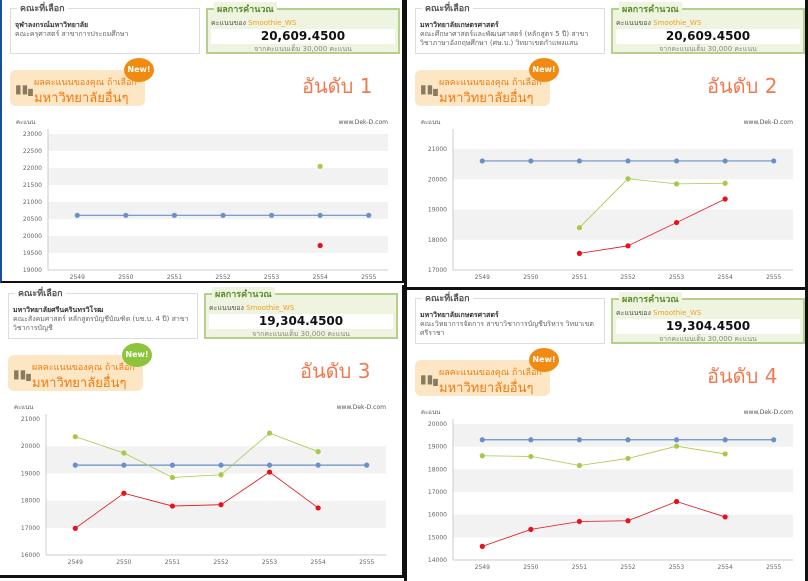 The width and height of the screenshot is (808, 581). Describe the element at coordinates (72, 34) in the screenshot. I see `faculty-name: คณะครุศาสตร์ สาขาการประถมศึกษา` at that location.